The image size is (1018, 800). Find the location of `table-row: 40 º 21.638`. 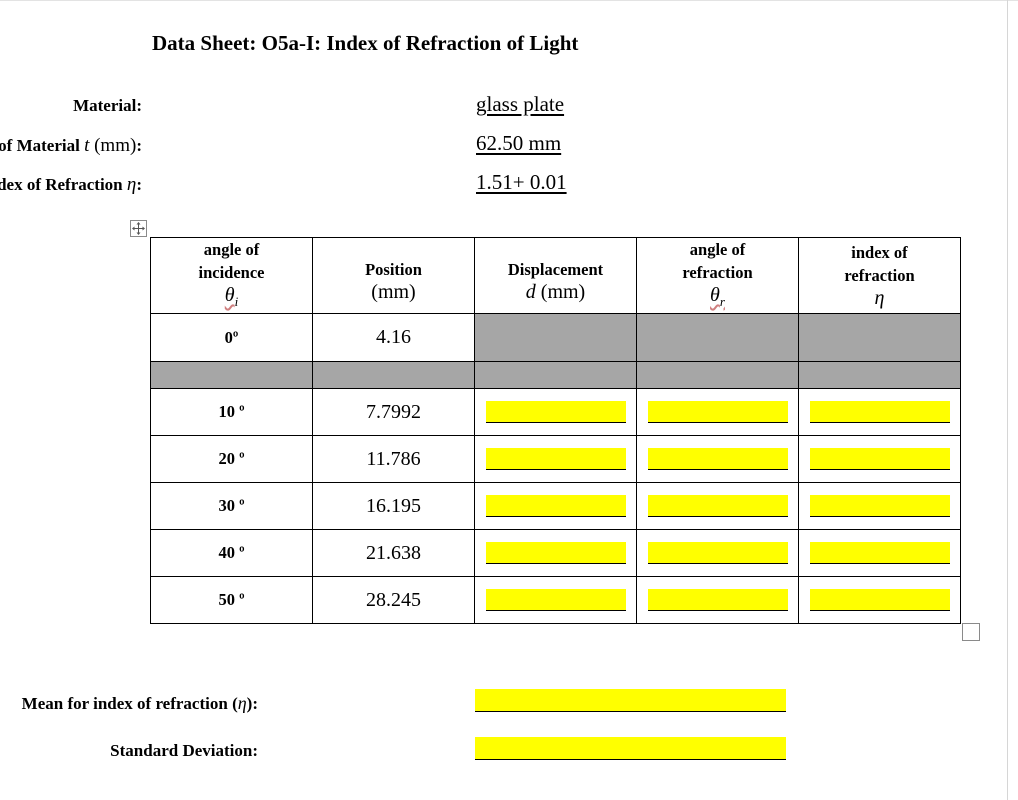

table-row: 40 º 21.638 is located at coordinates (555, 553).